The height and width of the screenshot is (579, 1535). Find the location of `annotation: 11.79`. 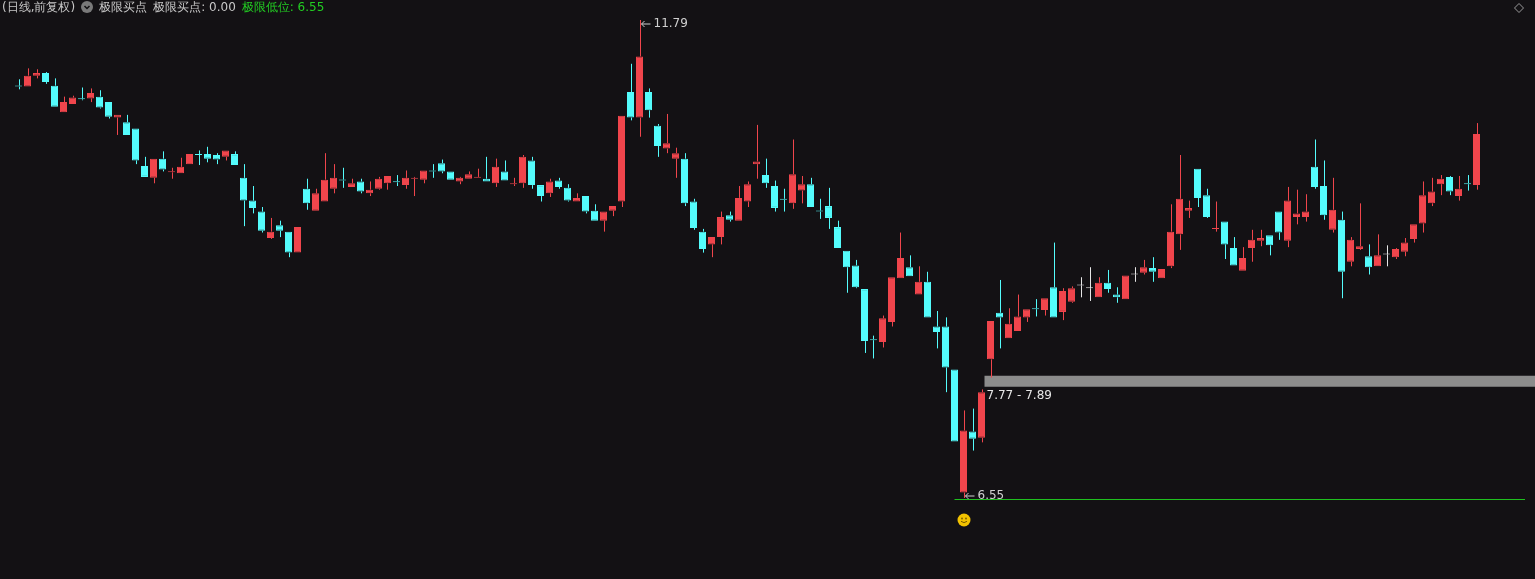

annotation: 11.79 is located at coordinates (670, 23).